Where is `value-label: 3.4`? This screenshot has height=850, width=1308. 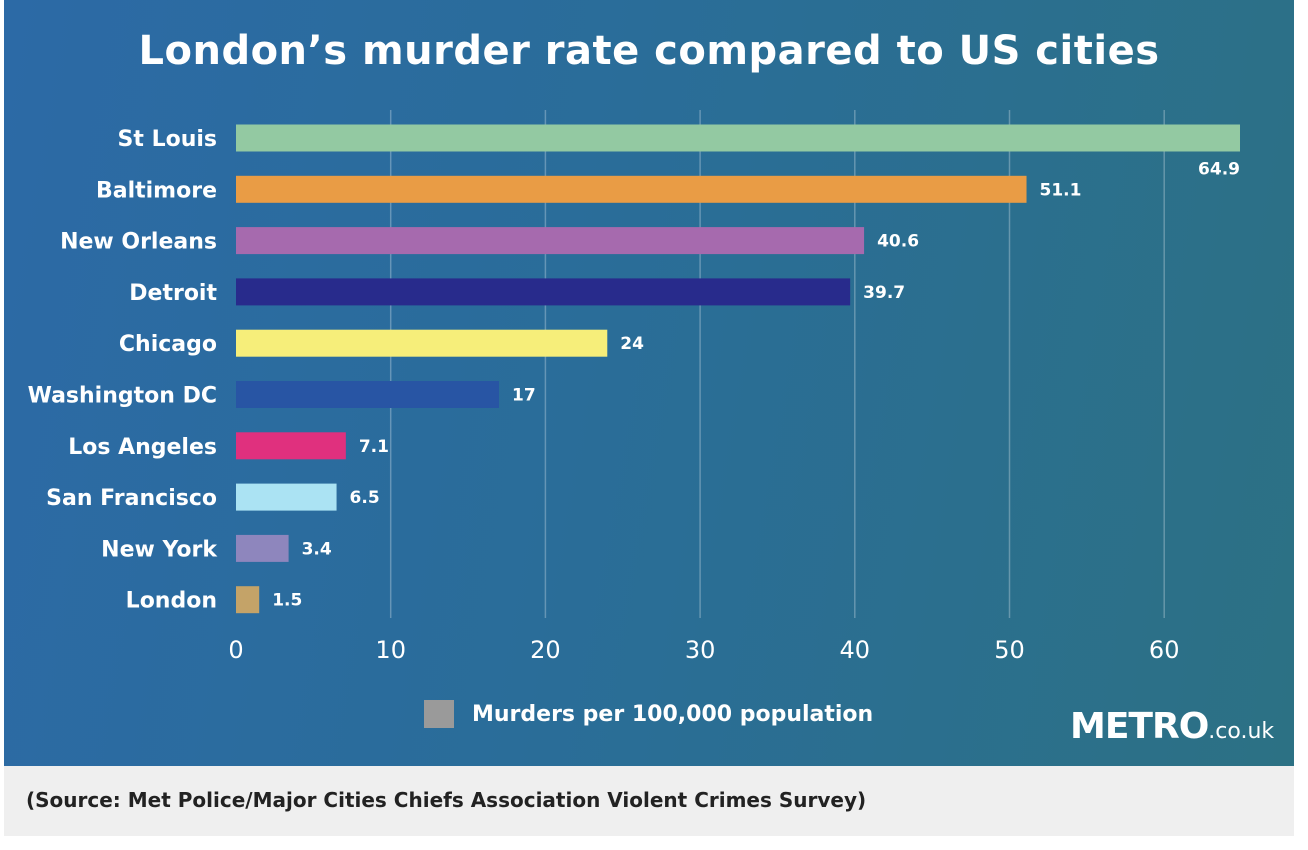 value-label: 3.4 is located at coordinates (317, 549).